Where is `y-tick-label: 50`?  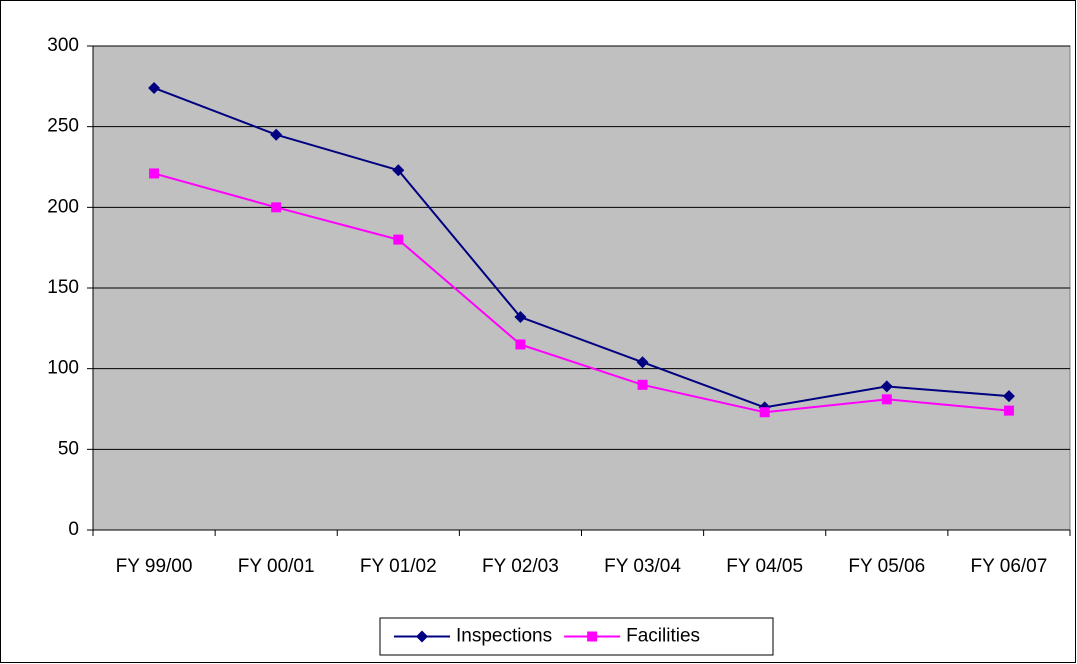 y-tick-label: 50 is located at coordinates (68, 448).